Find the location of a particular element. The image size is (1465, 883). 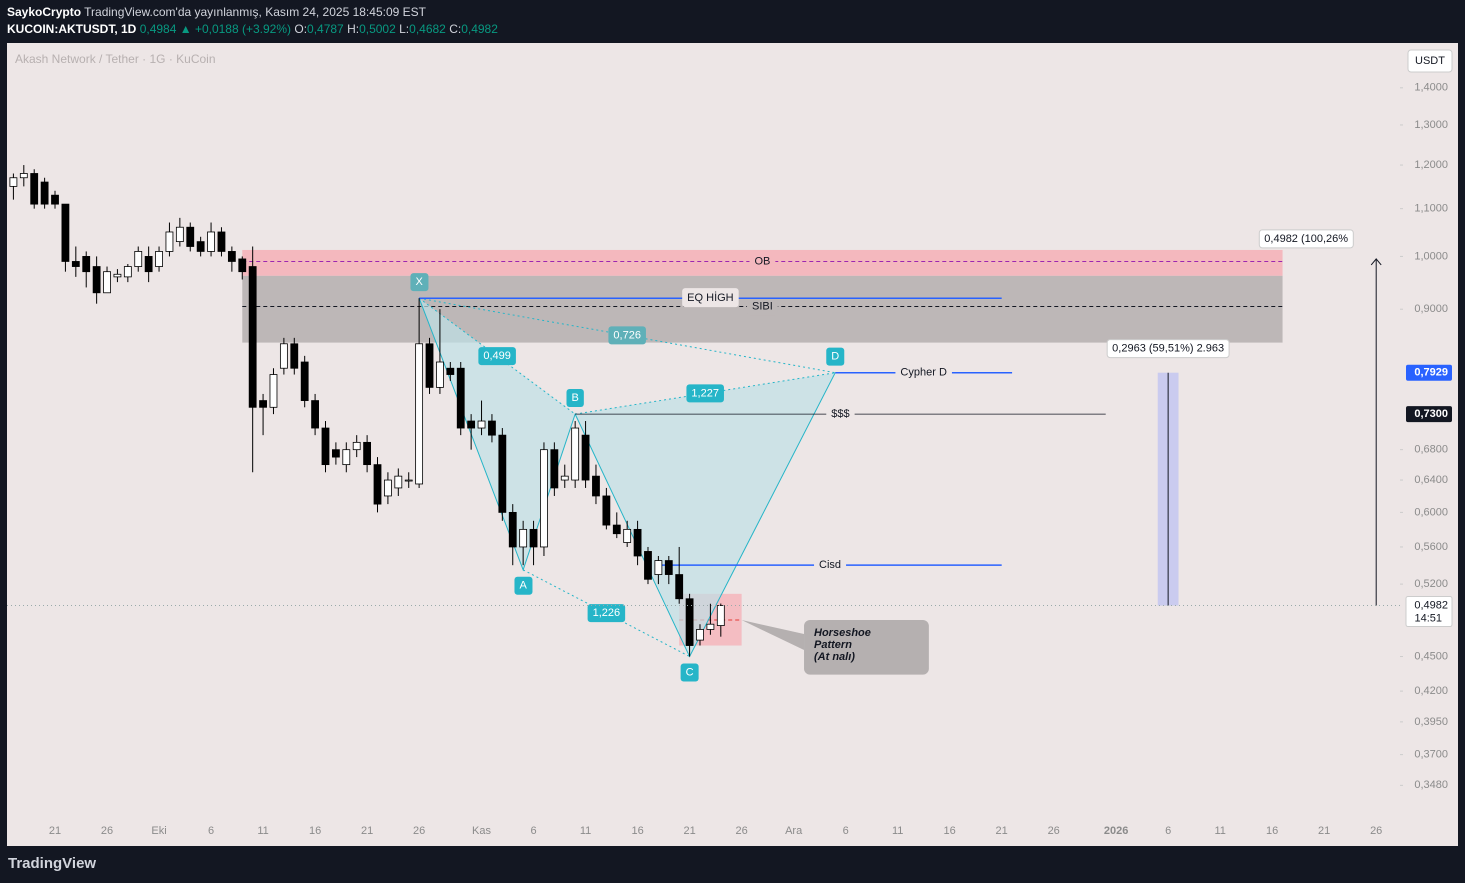

x-tick-label: Kas is located at coordinates (481, 831).